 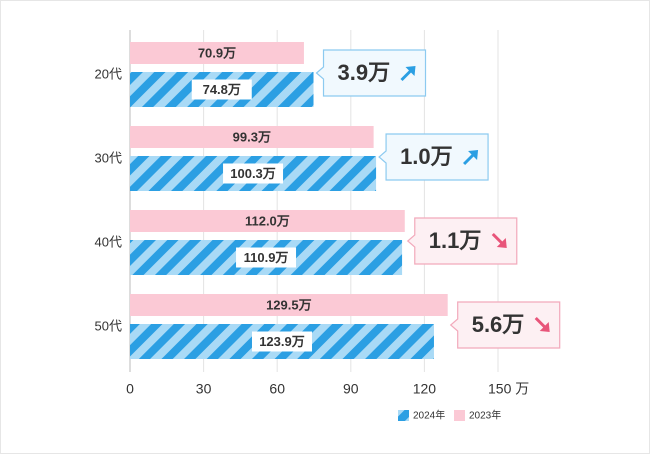 What do you see at coordinates (508, 389) in the screenshot?
I see `x-tick-label: 150 万` at bounding box center [508, 389].